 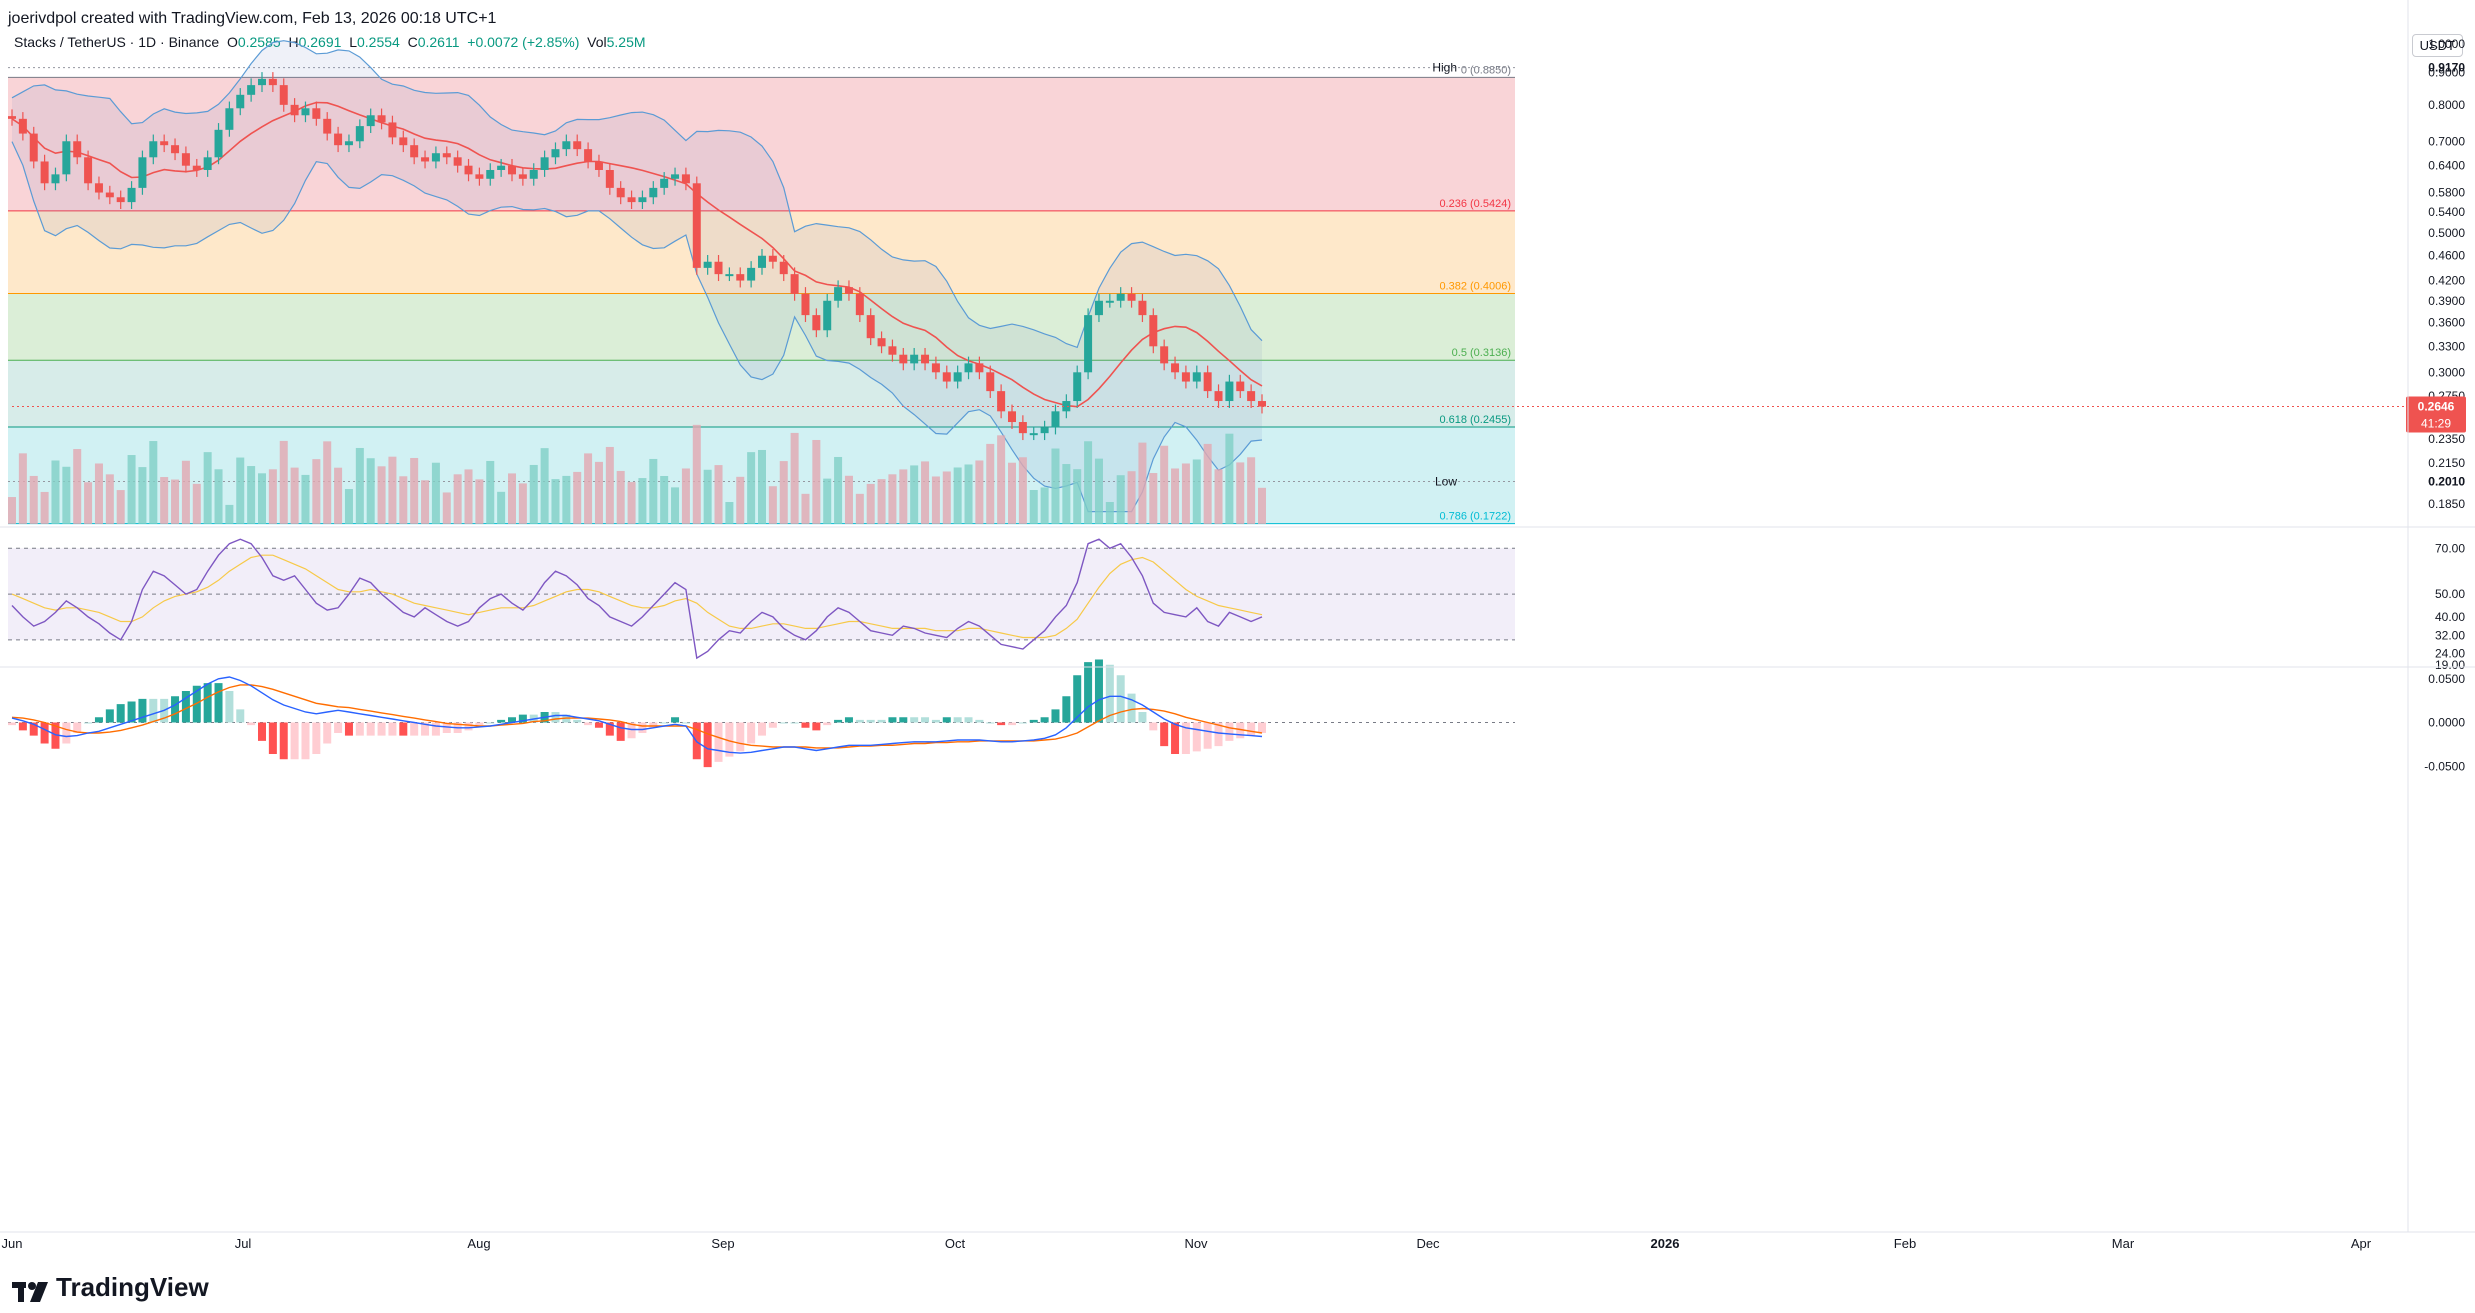 What do you see at coordinates (2446, 233) in the screenshot?
I see `price-tick-label: 0.5000` at bounding box center [2446, 233].